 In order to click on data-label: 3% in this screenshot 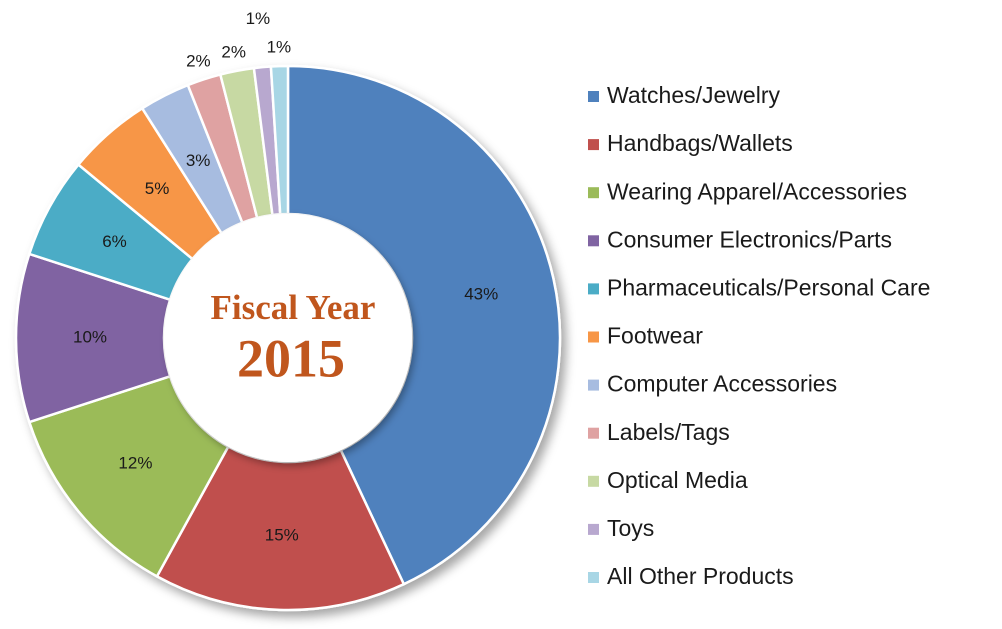, I will do `click(198, 160)`.